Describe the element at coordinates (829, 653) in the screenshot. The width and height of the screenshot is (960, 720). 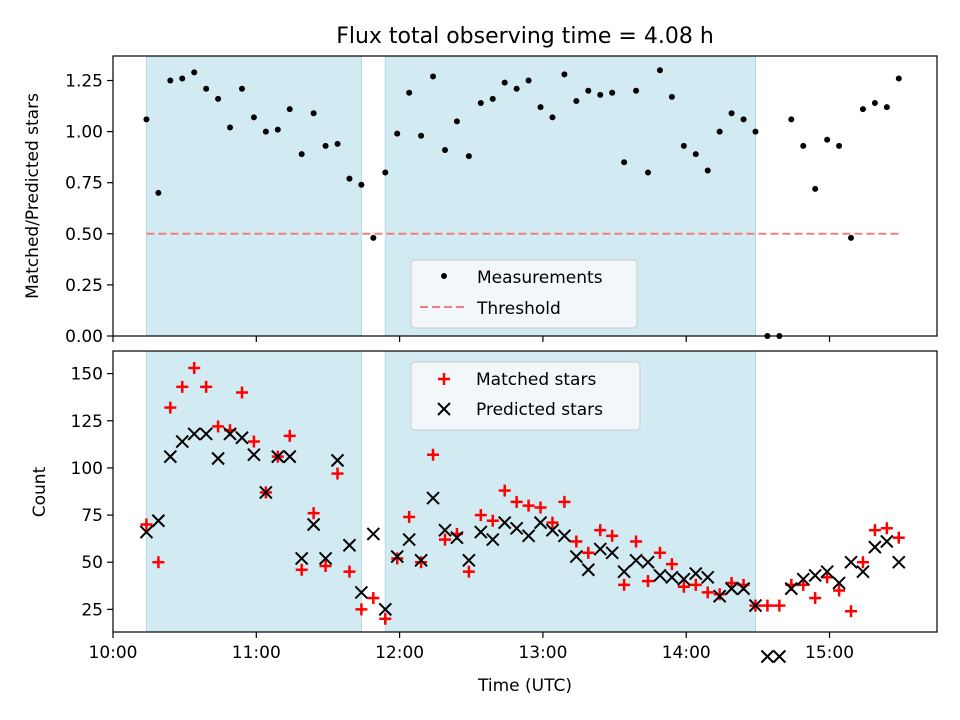
I see `x-tick-label: 15:00` at that location.